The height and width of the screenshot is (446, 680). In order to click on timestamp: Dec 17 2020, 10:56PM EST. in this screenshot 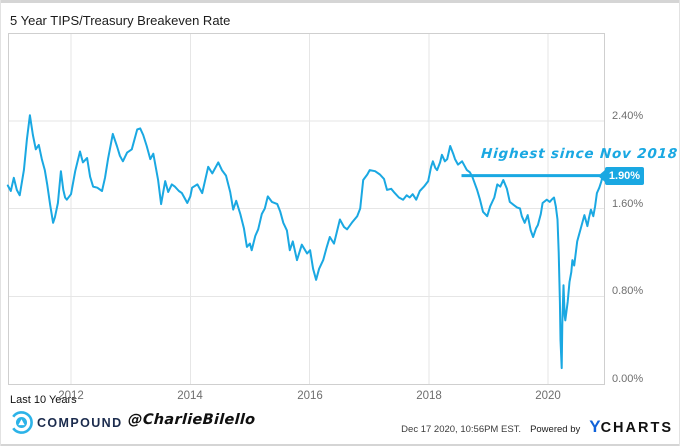, I will do `click(461, 429)`.